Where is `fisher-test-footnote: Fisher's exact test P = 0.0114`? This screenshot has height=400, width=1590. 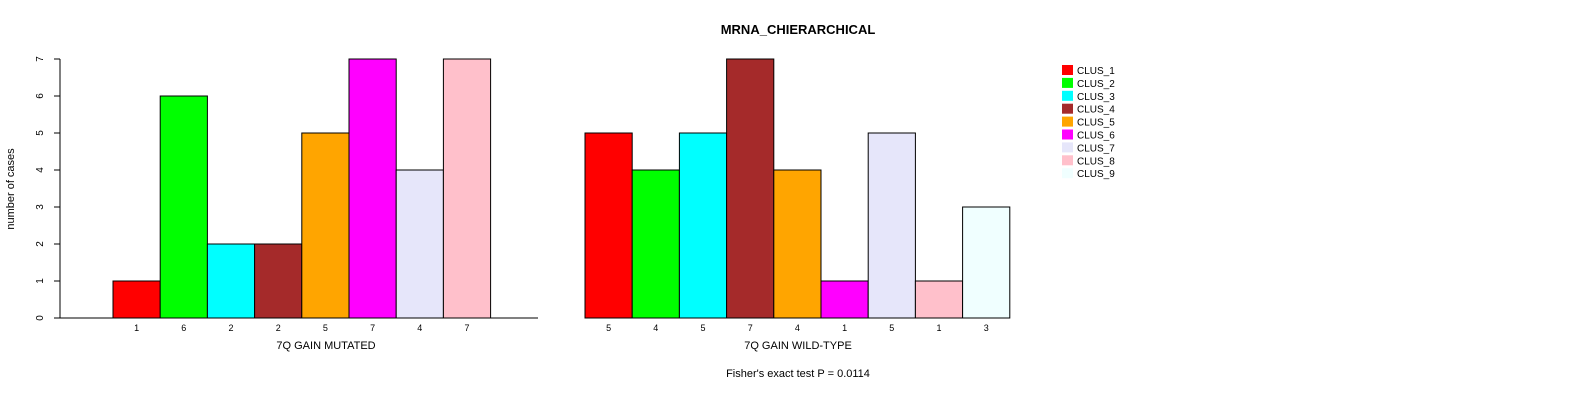
fisher-test-footnote: Fisher's exact test P = 0.0114 is located at coordinates (798, 374).